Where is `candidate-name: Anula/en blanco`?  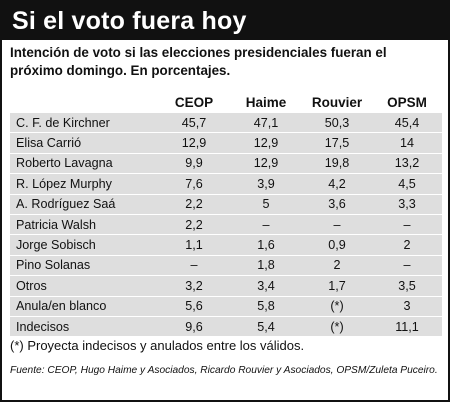
candidate-name: Anula/en blanco is located at coordinates (84, 306).